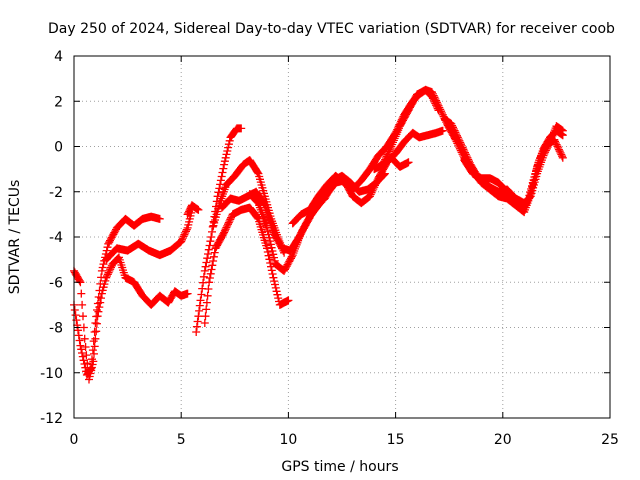  What do you see at coordinates (58, 148) in the screenshot?
I see `y-tick-label: 0` at bounding box center [58, 148].